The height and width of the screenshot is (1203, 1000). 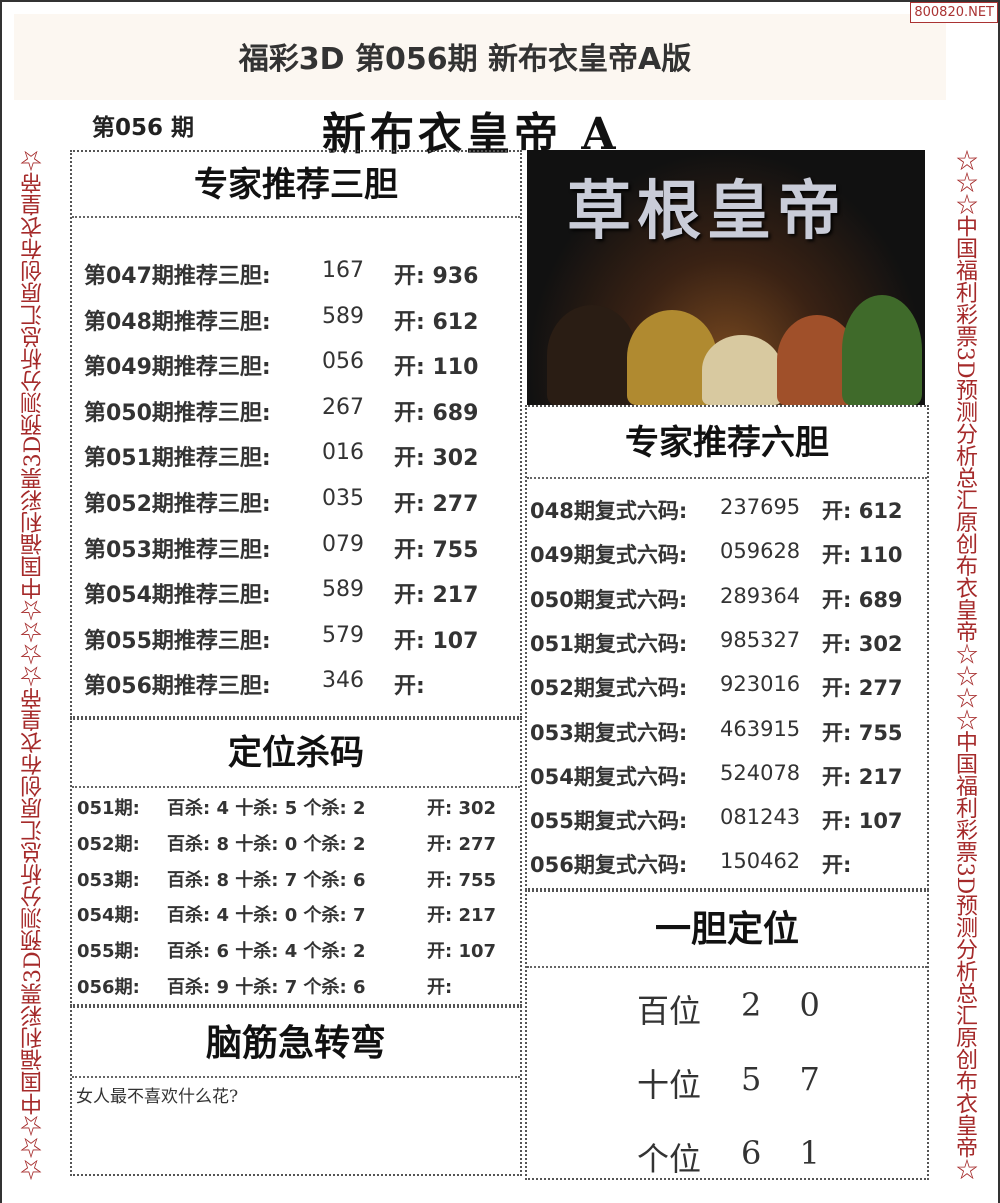 What do you see at coordinates (177, 276) in the screenshot?
I see `row-label: 第047期推荐三胆:` at bounding box center [177, 276].